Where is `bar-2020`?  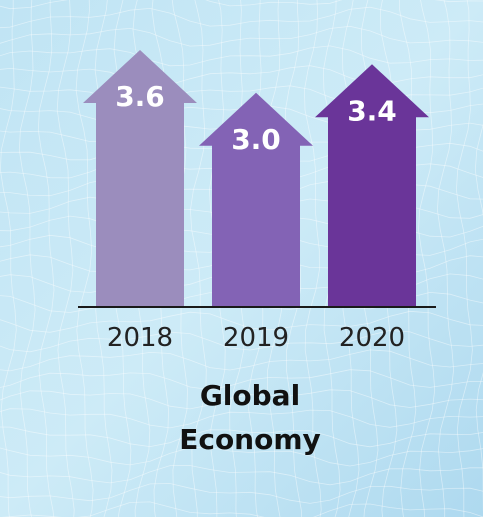
bar-2020 is located at coordinates (372, 185).